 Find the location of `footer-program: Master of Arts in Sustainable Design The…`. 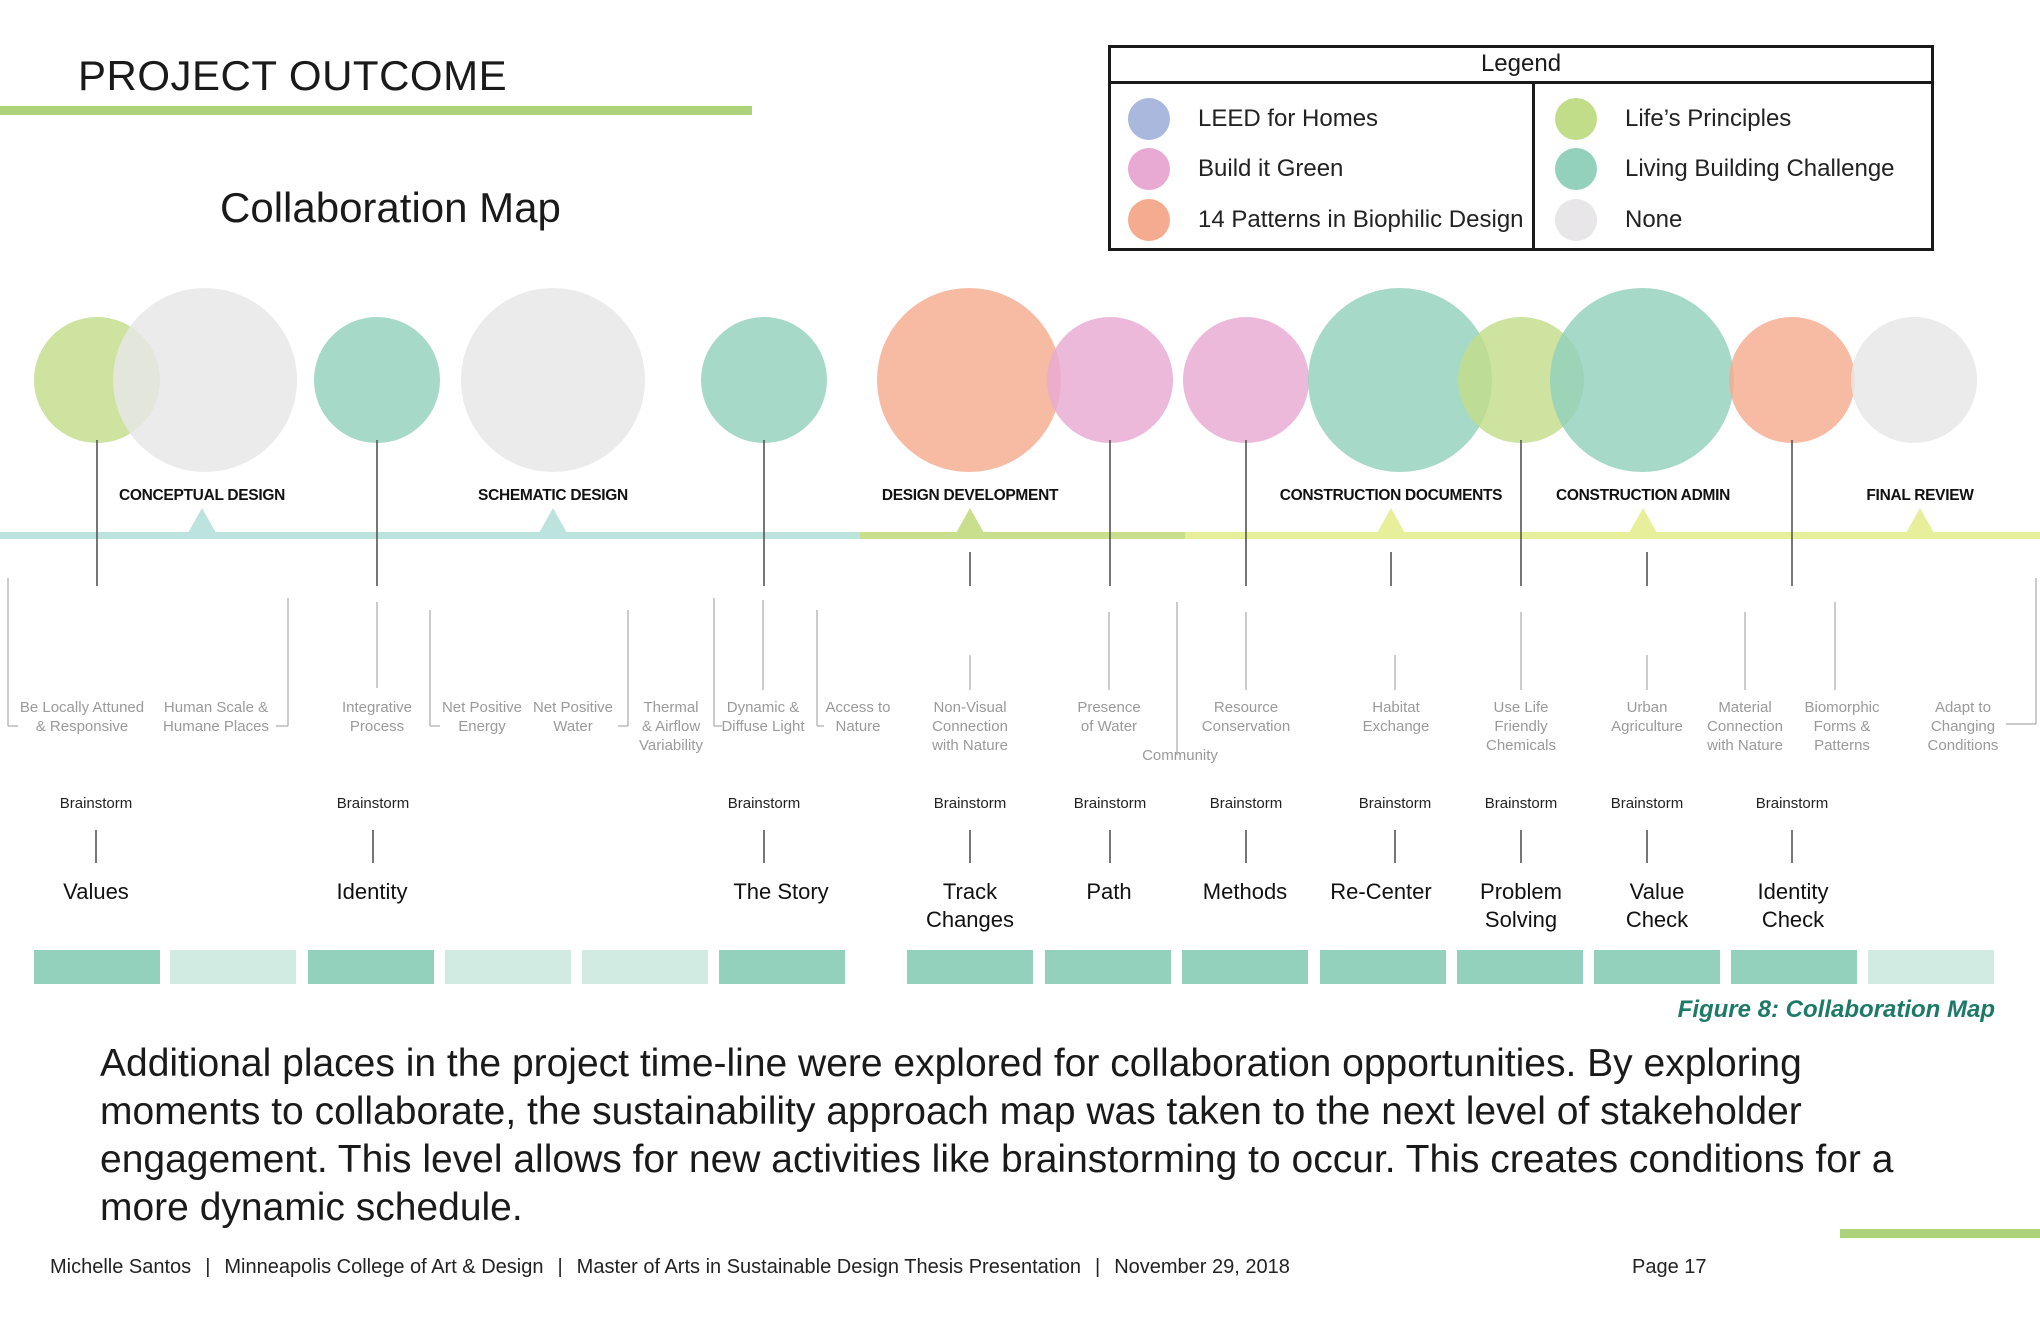

footer-program: Master of Arts in Sustainable Design The… is located at coordinates (828, 1267).